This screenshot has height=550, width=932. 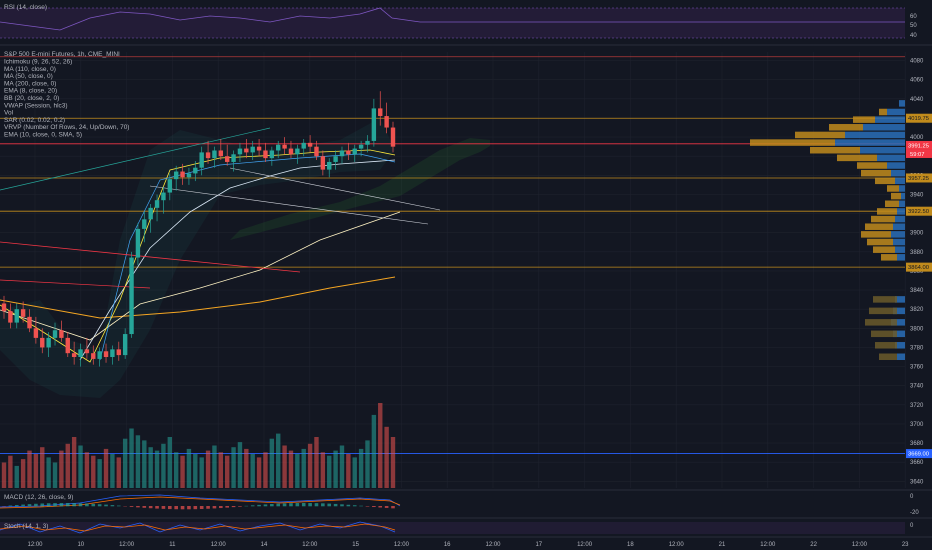 I want to click on time-tick: 14, so click(x=264, y=545).